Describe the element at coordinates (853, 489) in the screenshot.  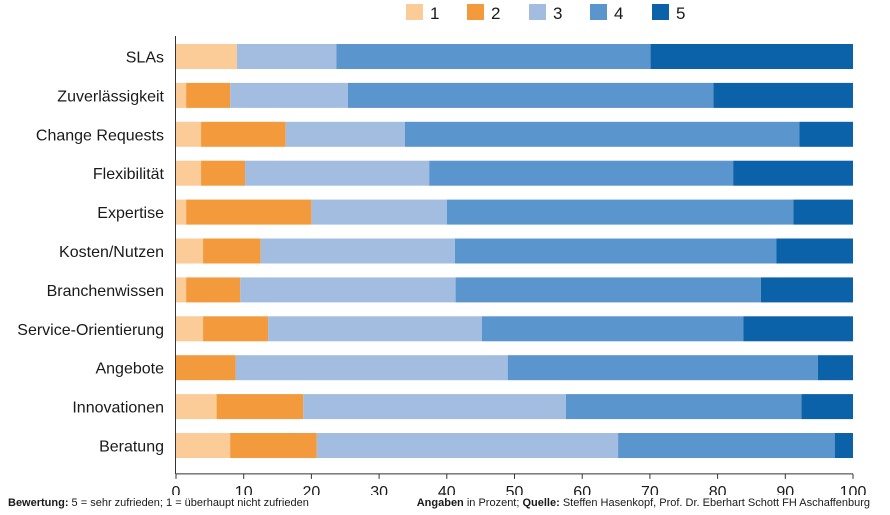
I see `x-tick-label: 100` at that location.